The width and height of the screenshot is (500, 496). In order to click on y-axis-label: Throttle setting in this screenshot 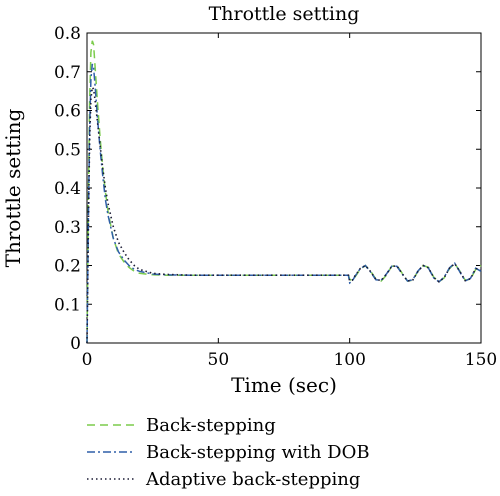, I will do `click(13, 187)`.